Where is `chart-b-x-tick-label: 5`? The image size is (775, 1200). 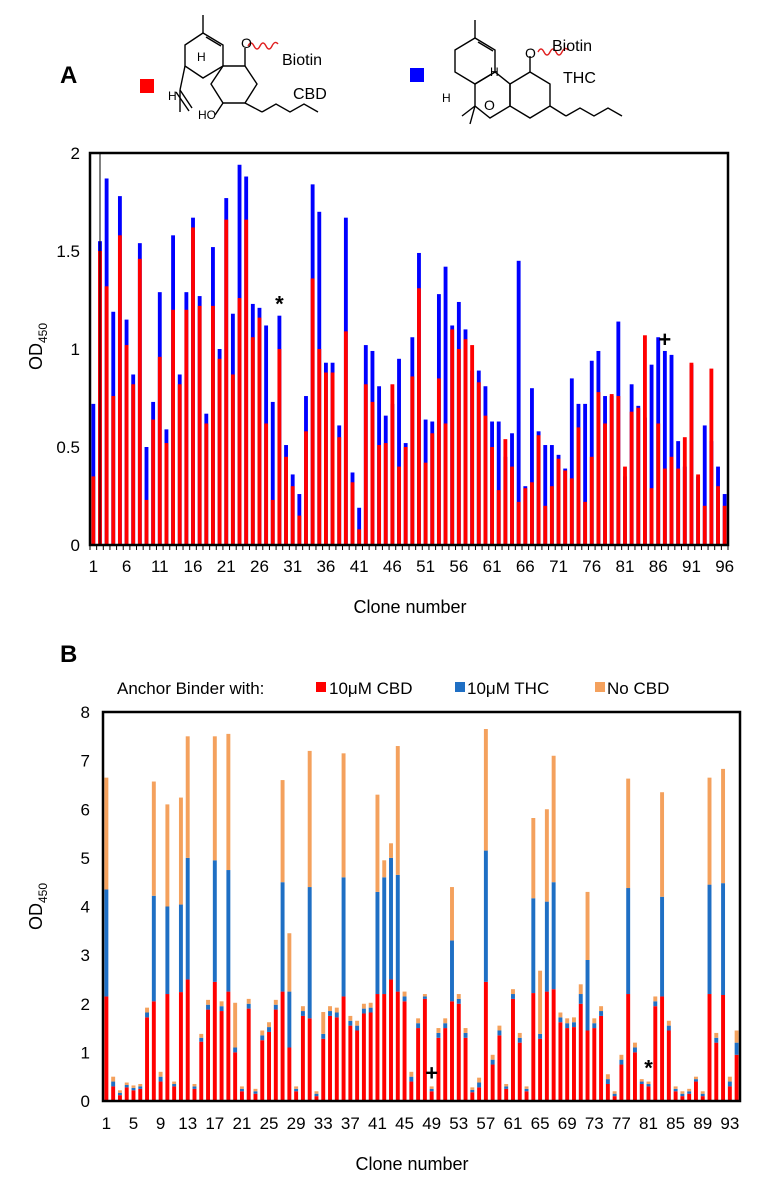
chart-b-x-tick-label: 5 is located at coordinates (133, 1123).